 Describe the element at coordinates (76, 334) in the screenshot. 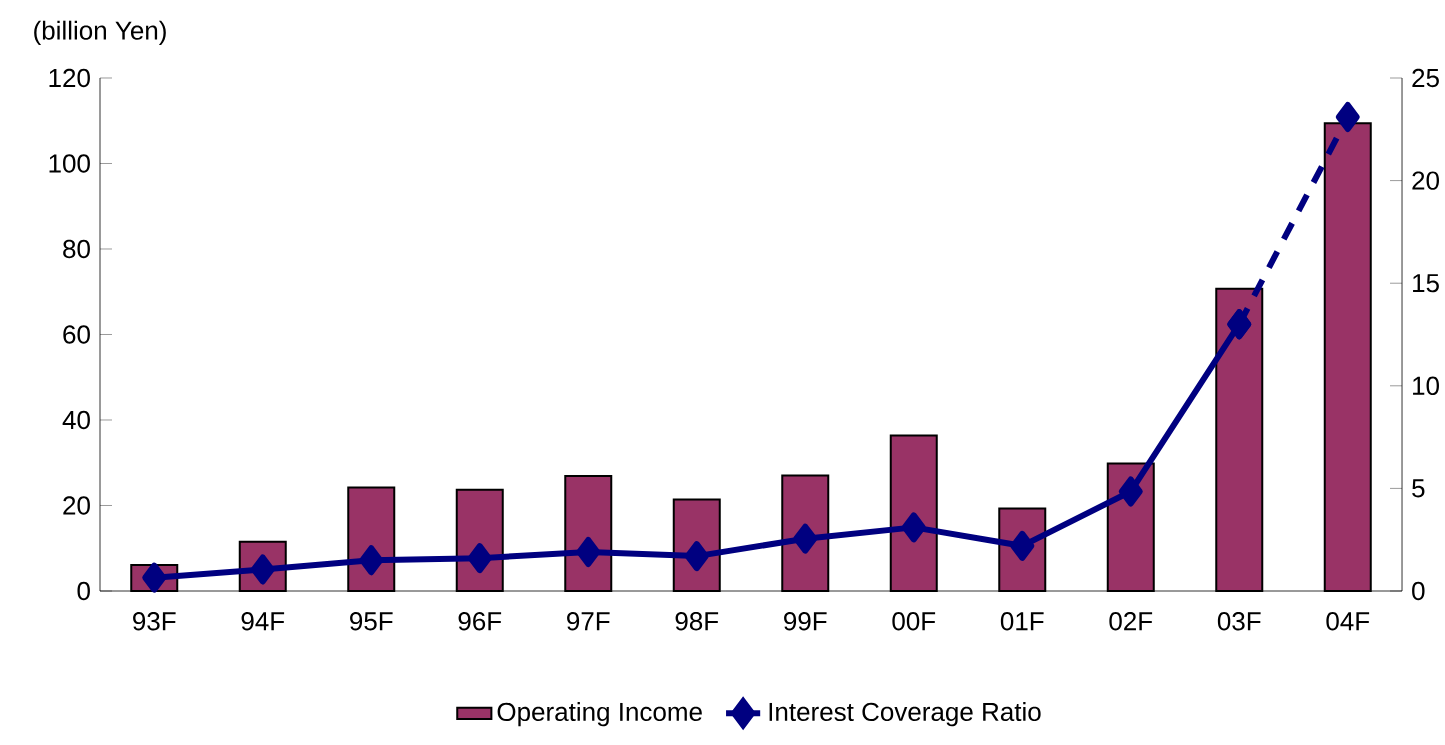

I see `y-tick-label: 60` at that location.